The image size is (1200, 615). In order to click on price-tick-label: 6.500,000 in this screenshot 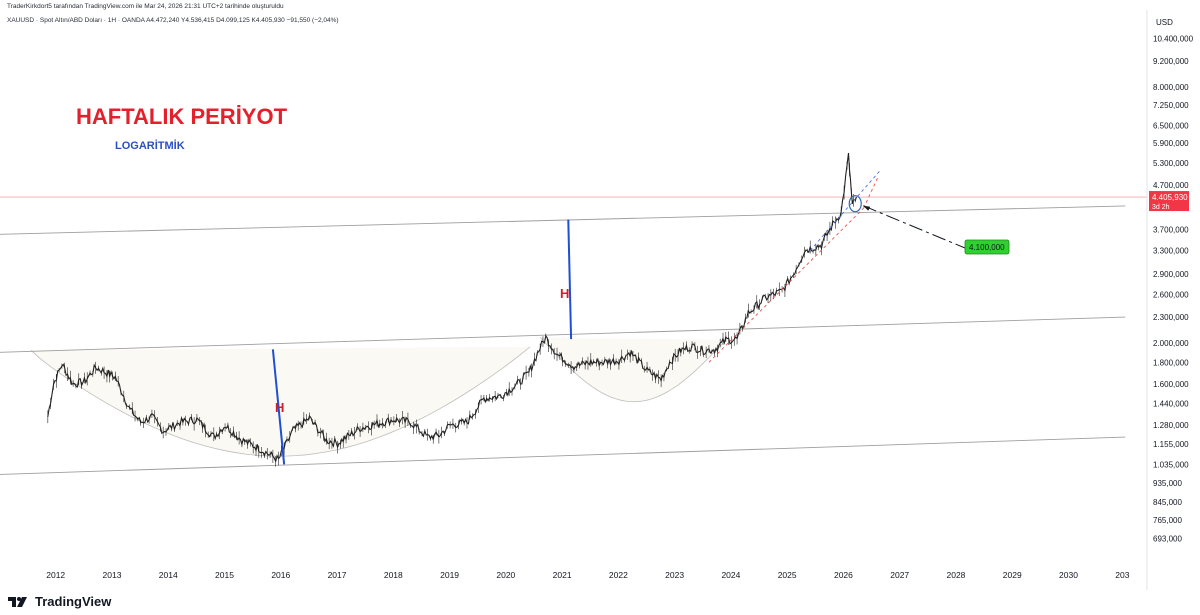, I will do `click(1171, 125)`.